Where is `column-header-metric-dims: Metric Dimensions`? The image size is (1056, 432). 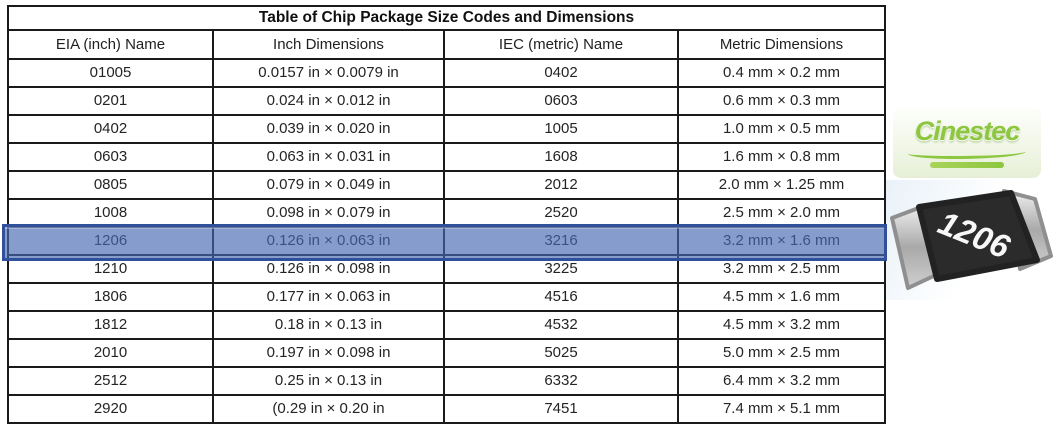
column-header-metric-dims: Metric Dimensions is located at coordinates (781, 44).